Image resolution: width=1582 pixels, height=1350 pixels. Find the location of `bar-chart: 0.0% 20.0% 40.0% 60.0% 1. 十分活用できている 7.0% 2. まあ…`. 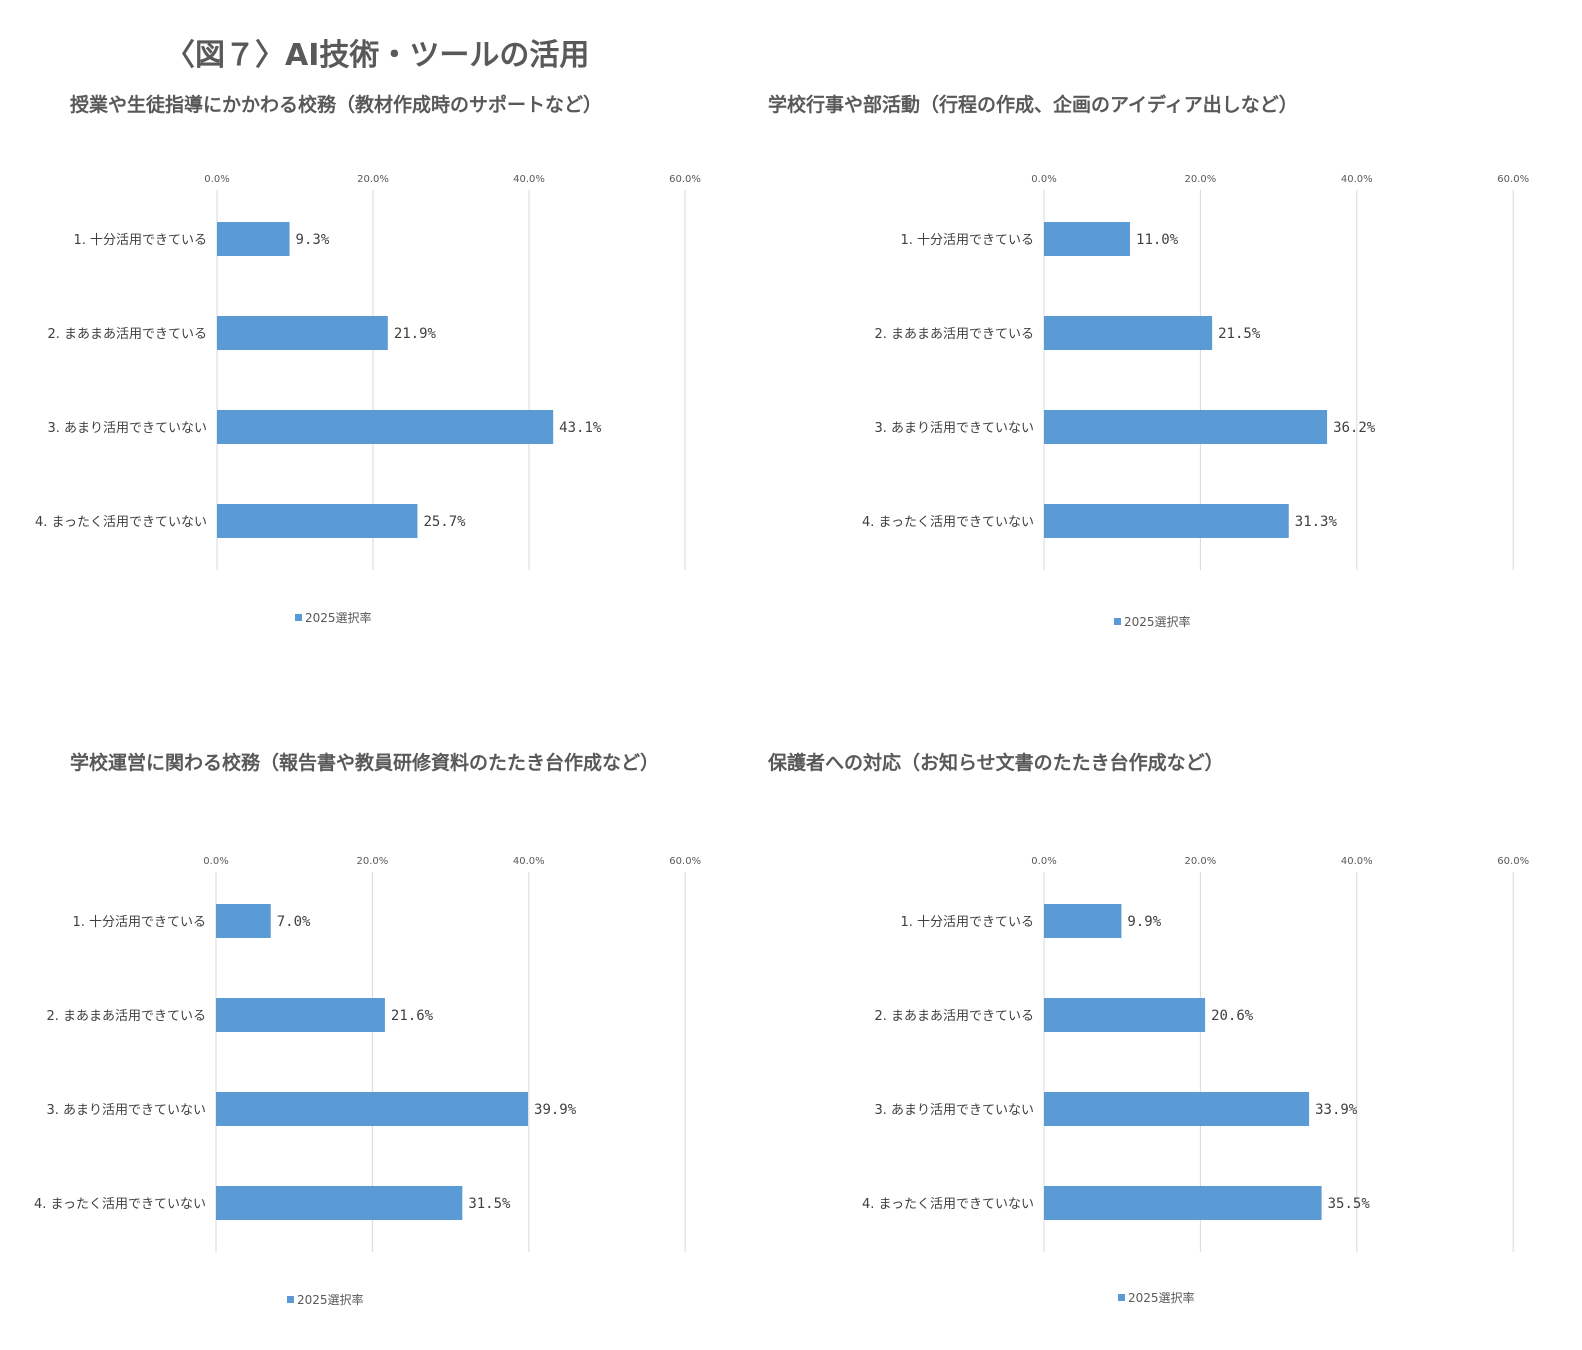

bar-chart: 0.0% 20.0% 40.0% 60.0% 1. 十分活用できている 7.0% 2. まあ… is located at coordinates (367, 1081).